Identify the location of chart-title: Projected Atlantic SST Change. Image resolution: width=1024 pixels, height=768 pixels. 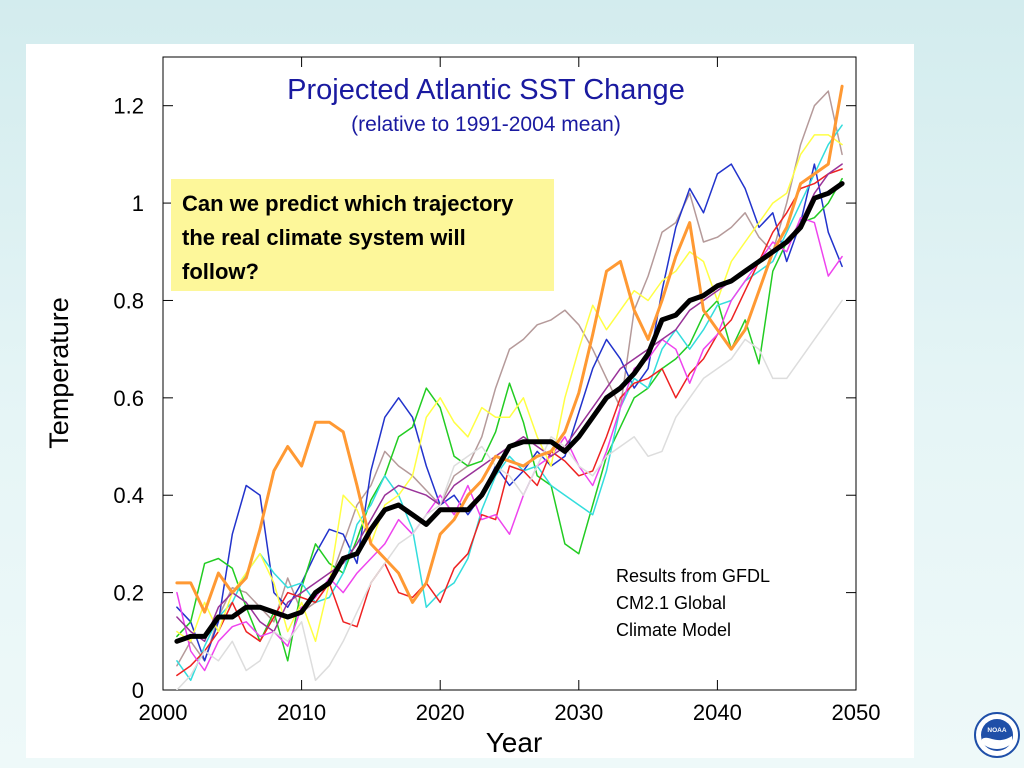
(486, 90).